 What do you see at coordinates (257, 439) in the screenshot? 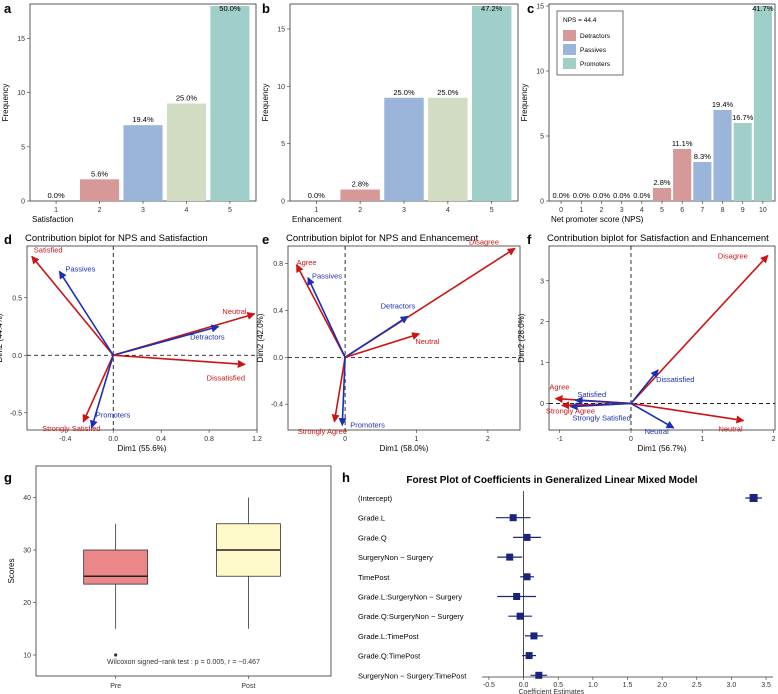
I see `x-tick-label: 1.2` at bounding box center [257, 439].